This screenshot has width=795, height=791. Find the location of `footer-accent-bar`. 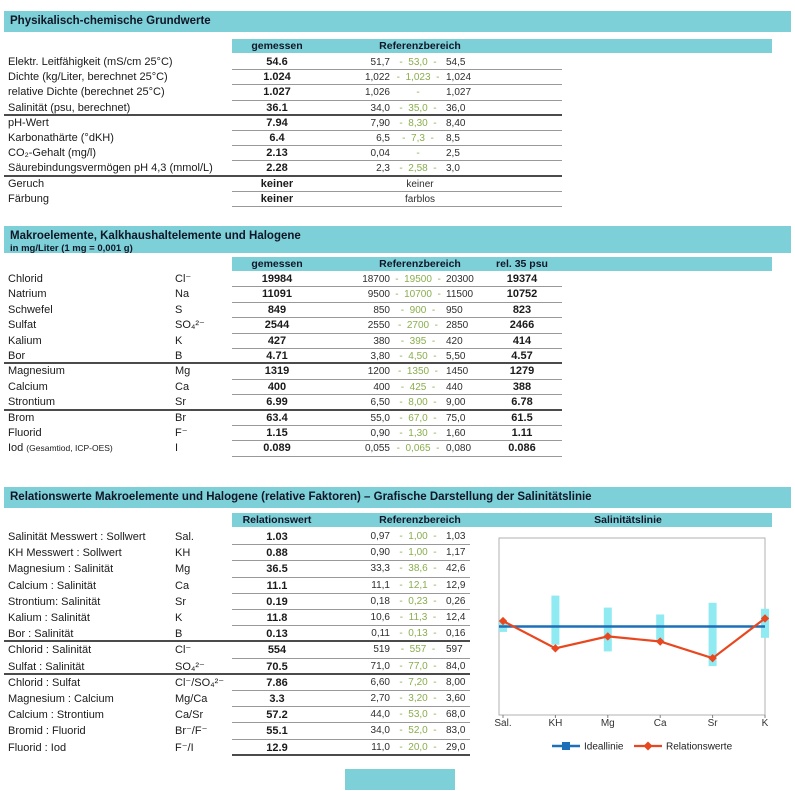

footer-accent-bar is located at coordinates (400, 779).